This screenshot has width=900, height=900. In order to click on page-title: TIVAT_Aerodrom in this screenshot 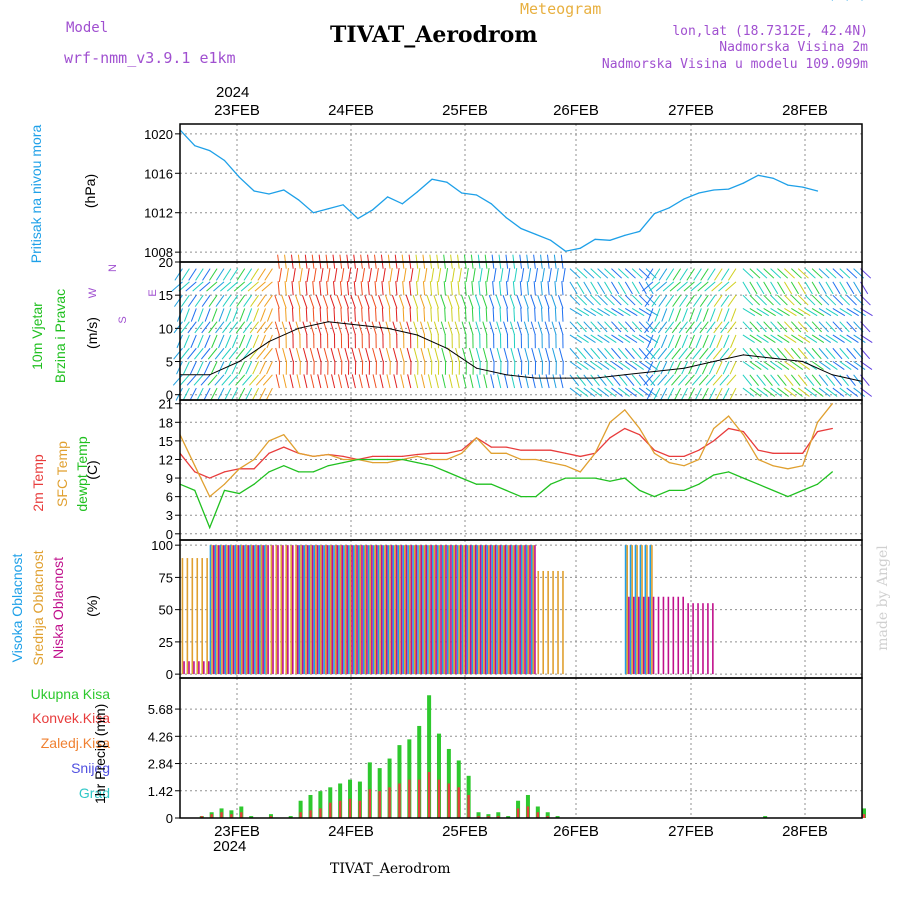, I will do `click(434, 35)`.